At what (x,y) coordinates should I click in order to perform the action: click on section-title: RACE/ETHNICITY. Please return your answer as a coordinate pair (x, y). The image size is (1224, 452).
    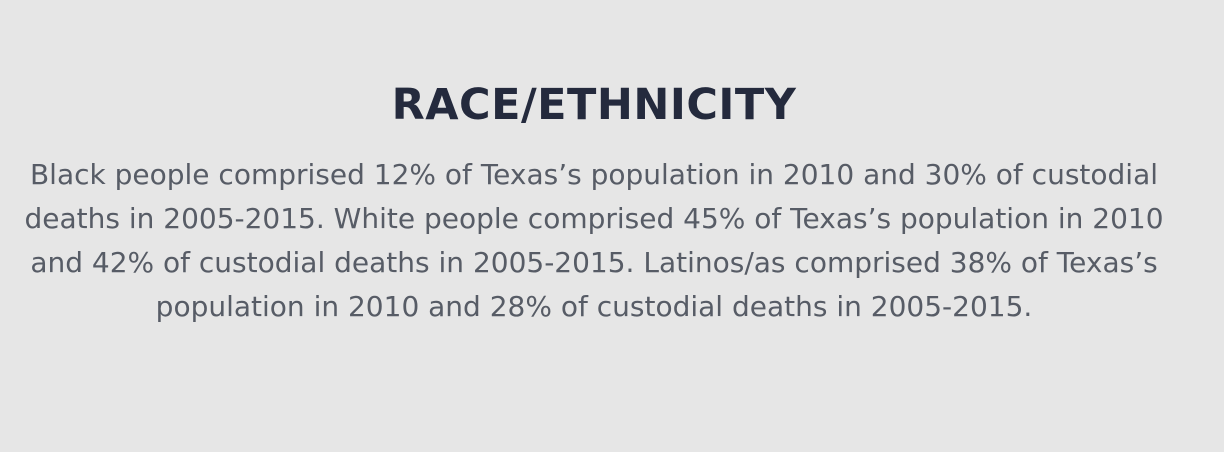
    Looking at the image, I should click on (594, 105).